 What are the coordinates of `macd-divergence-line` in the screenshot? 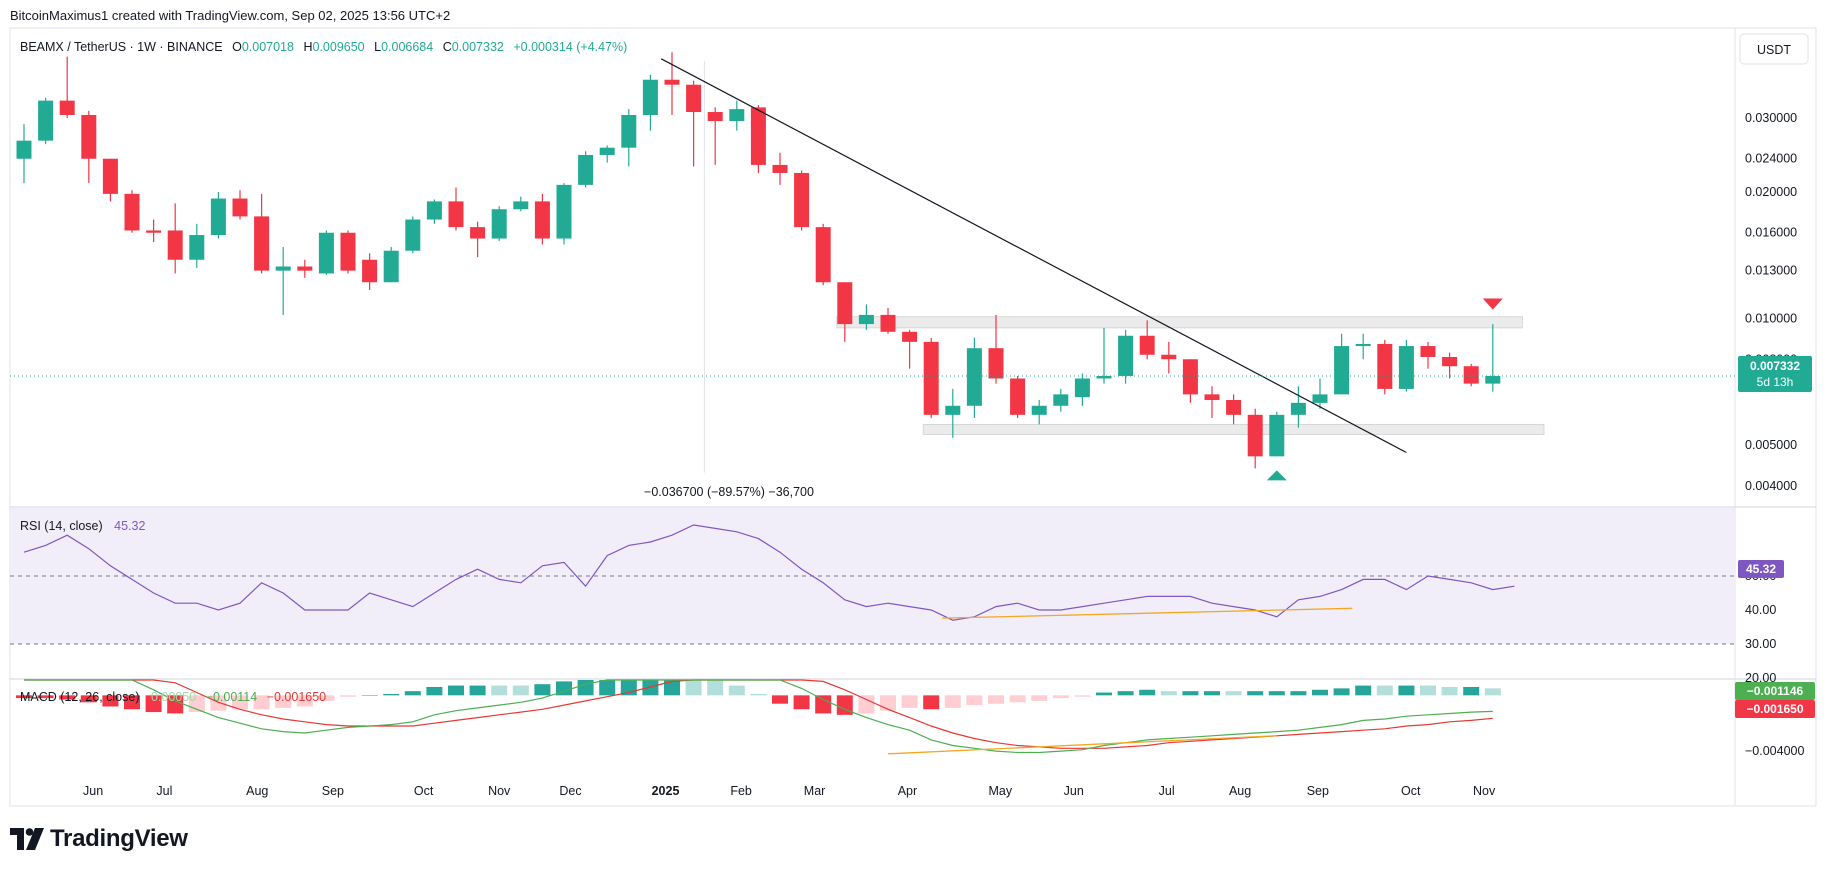 It's located at (1082, 745).